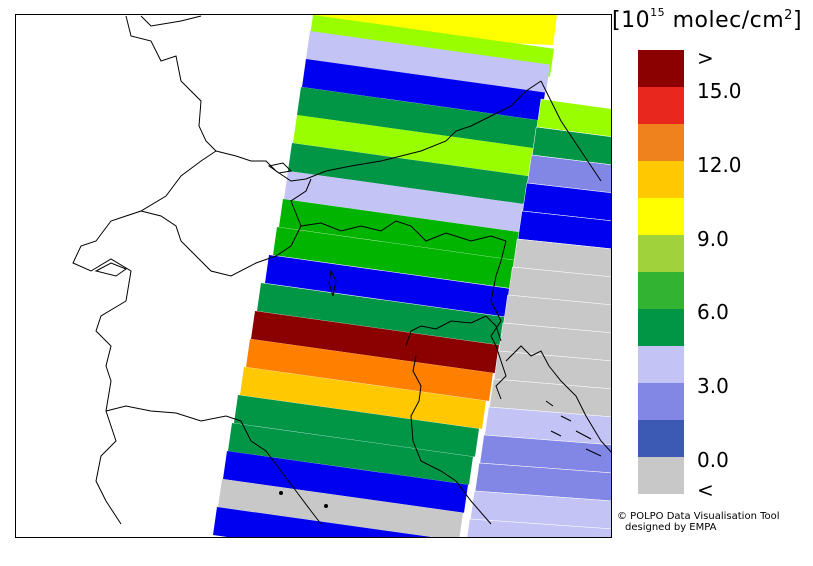 Image resolution: width=813 pixels, height=566 pixels. I want to click on border-france-switzerland, so click(144, 337).